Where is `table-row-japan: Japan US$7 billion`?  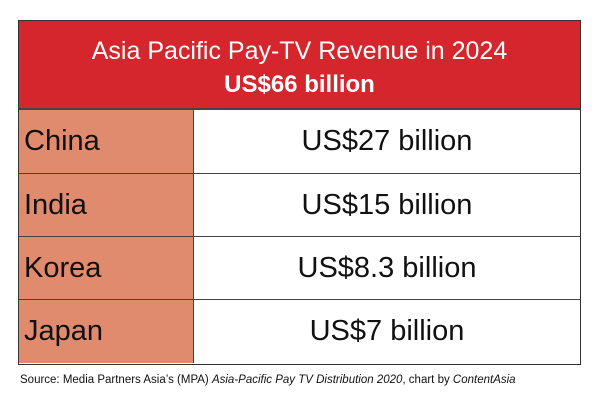 table-row-japan: Japan US$7 billion is located at coordinates (299, 331).